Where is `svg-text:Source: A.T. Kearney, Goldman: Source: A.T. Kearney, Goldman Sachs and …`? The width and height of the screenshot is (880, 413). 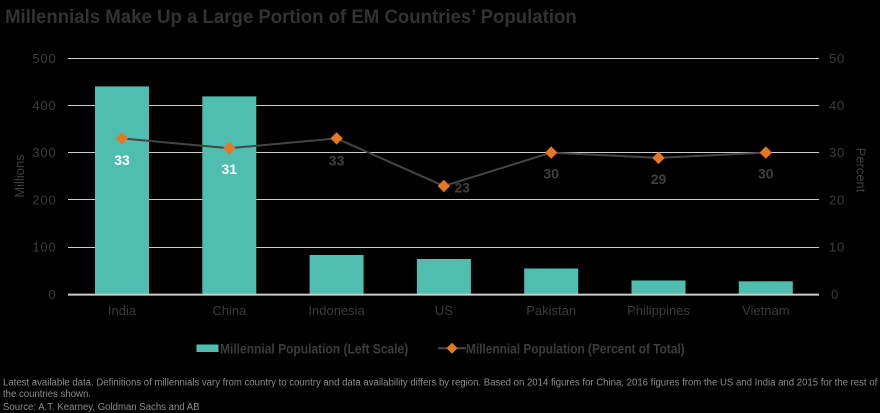
svg-text:Source: A.T. Kearney, Goldman: Source: A.T. Kearney, Goldman Sachs and … is located at coordinates (101, 407).